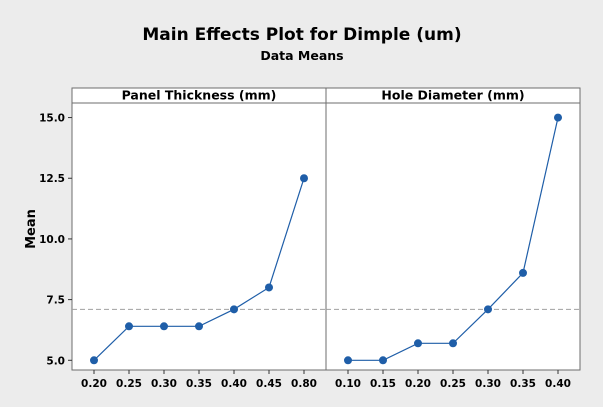  Describe the element at coordinates (301, 55) in the screenshot. I see `chart-subtitle: Data Means` at that location.